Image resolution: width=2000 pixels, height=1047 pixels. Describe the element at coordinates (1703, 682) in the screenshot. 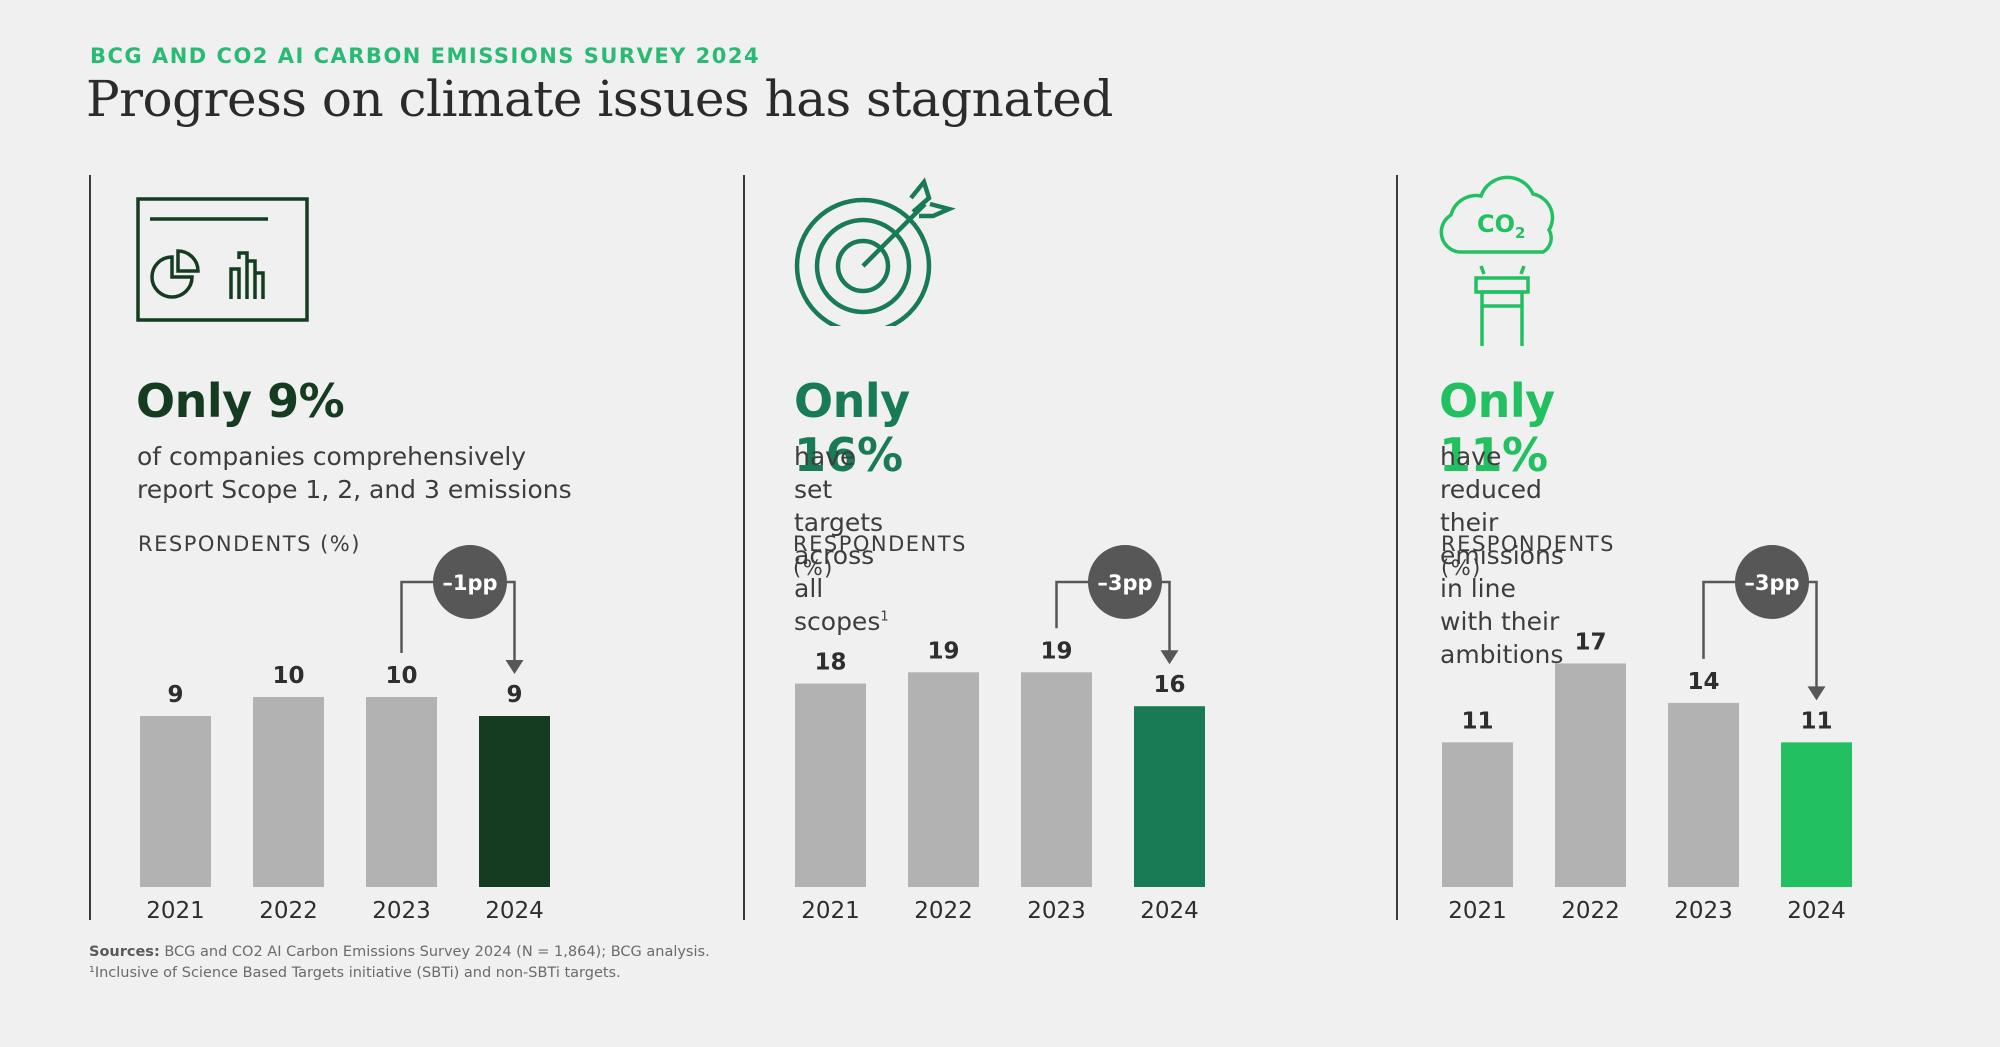

I see `value-label-2023: 14` at that location.